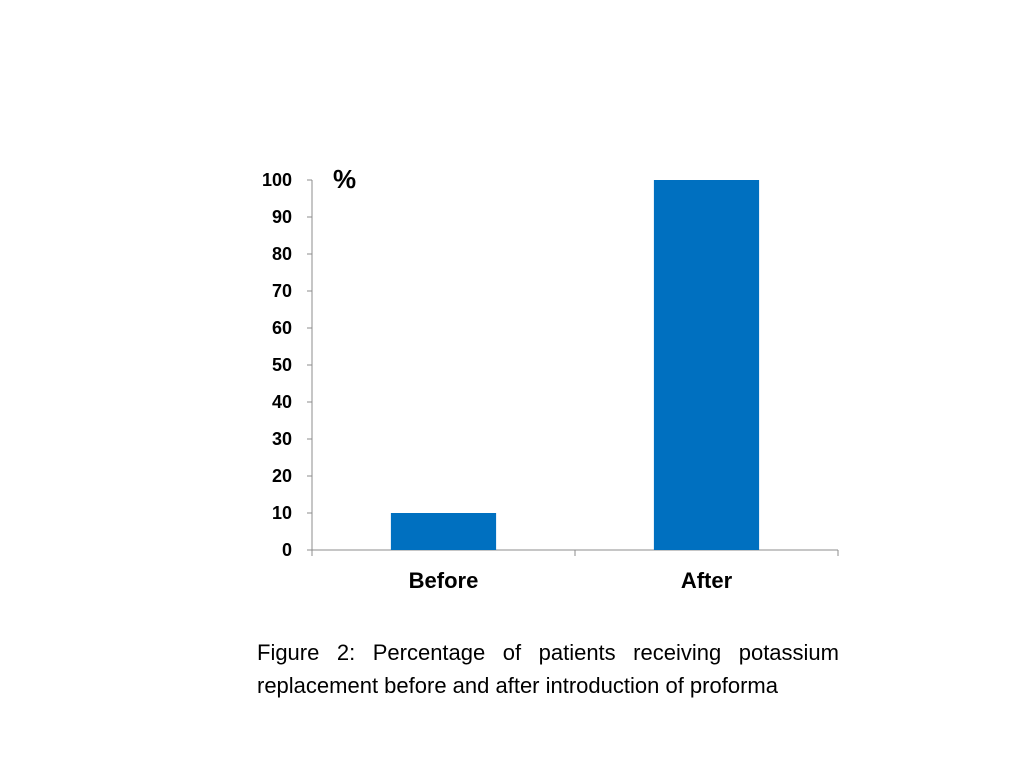 This screenshot has height=768, width=1024. Describe the element at coordinates (282, 513) in the screenshot. I see `y-tick-label: 10` at that location.